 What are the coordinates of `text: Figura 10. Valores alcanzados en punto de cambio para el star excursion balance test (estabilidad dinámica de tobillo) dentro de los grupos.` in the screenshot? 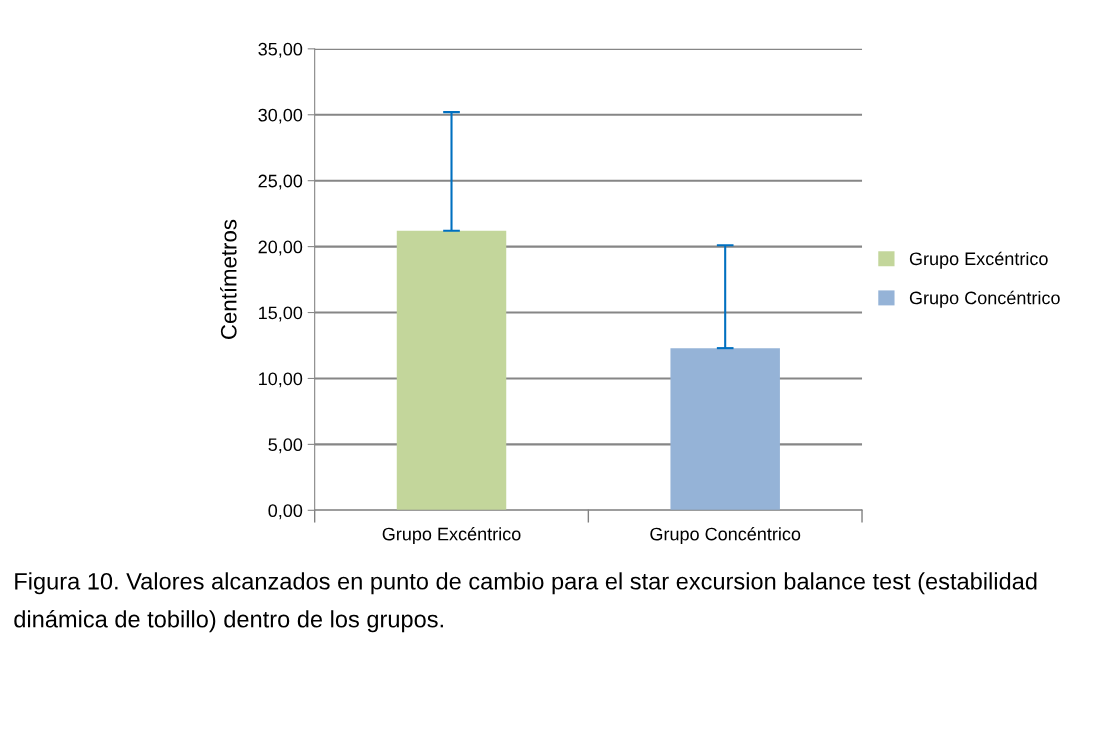 It's located at (525, 602).